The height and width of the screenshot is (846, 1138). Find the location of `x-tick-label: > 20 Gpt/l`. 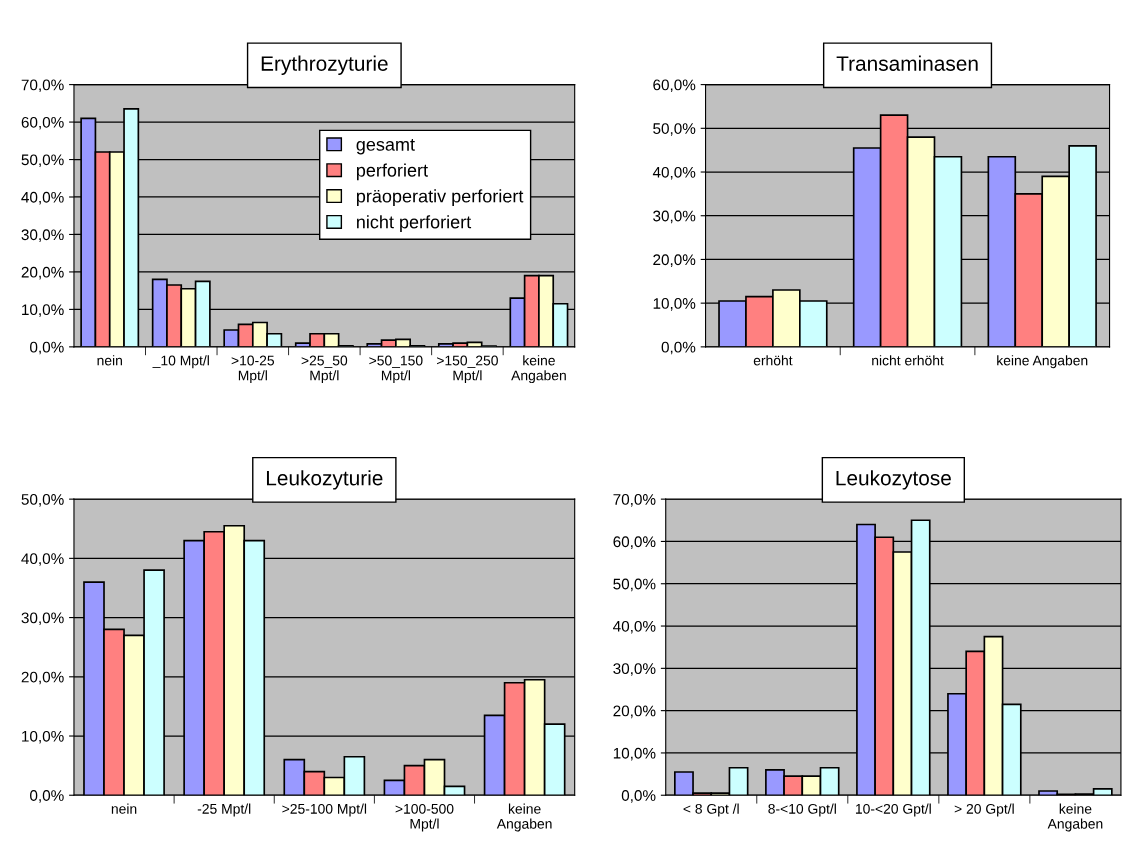

x-tick-label: > 20 Gpt/l is located at coordinates (984, 810).